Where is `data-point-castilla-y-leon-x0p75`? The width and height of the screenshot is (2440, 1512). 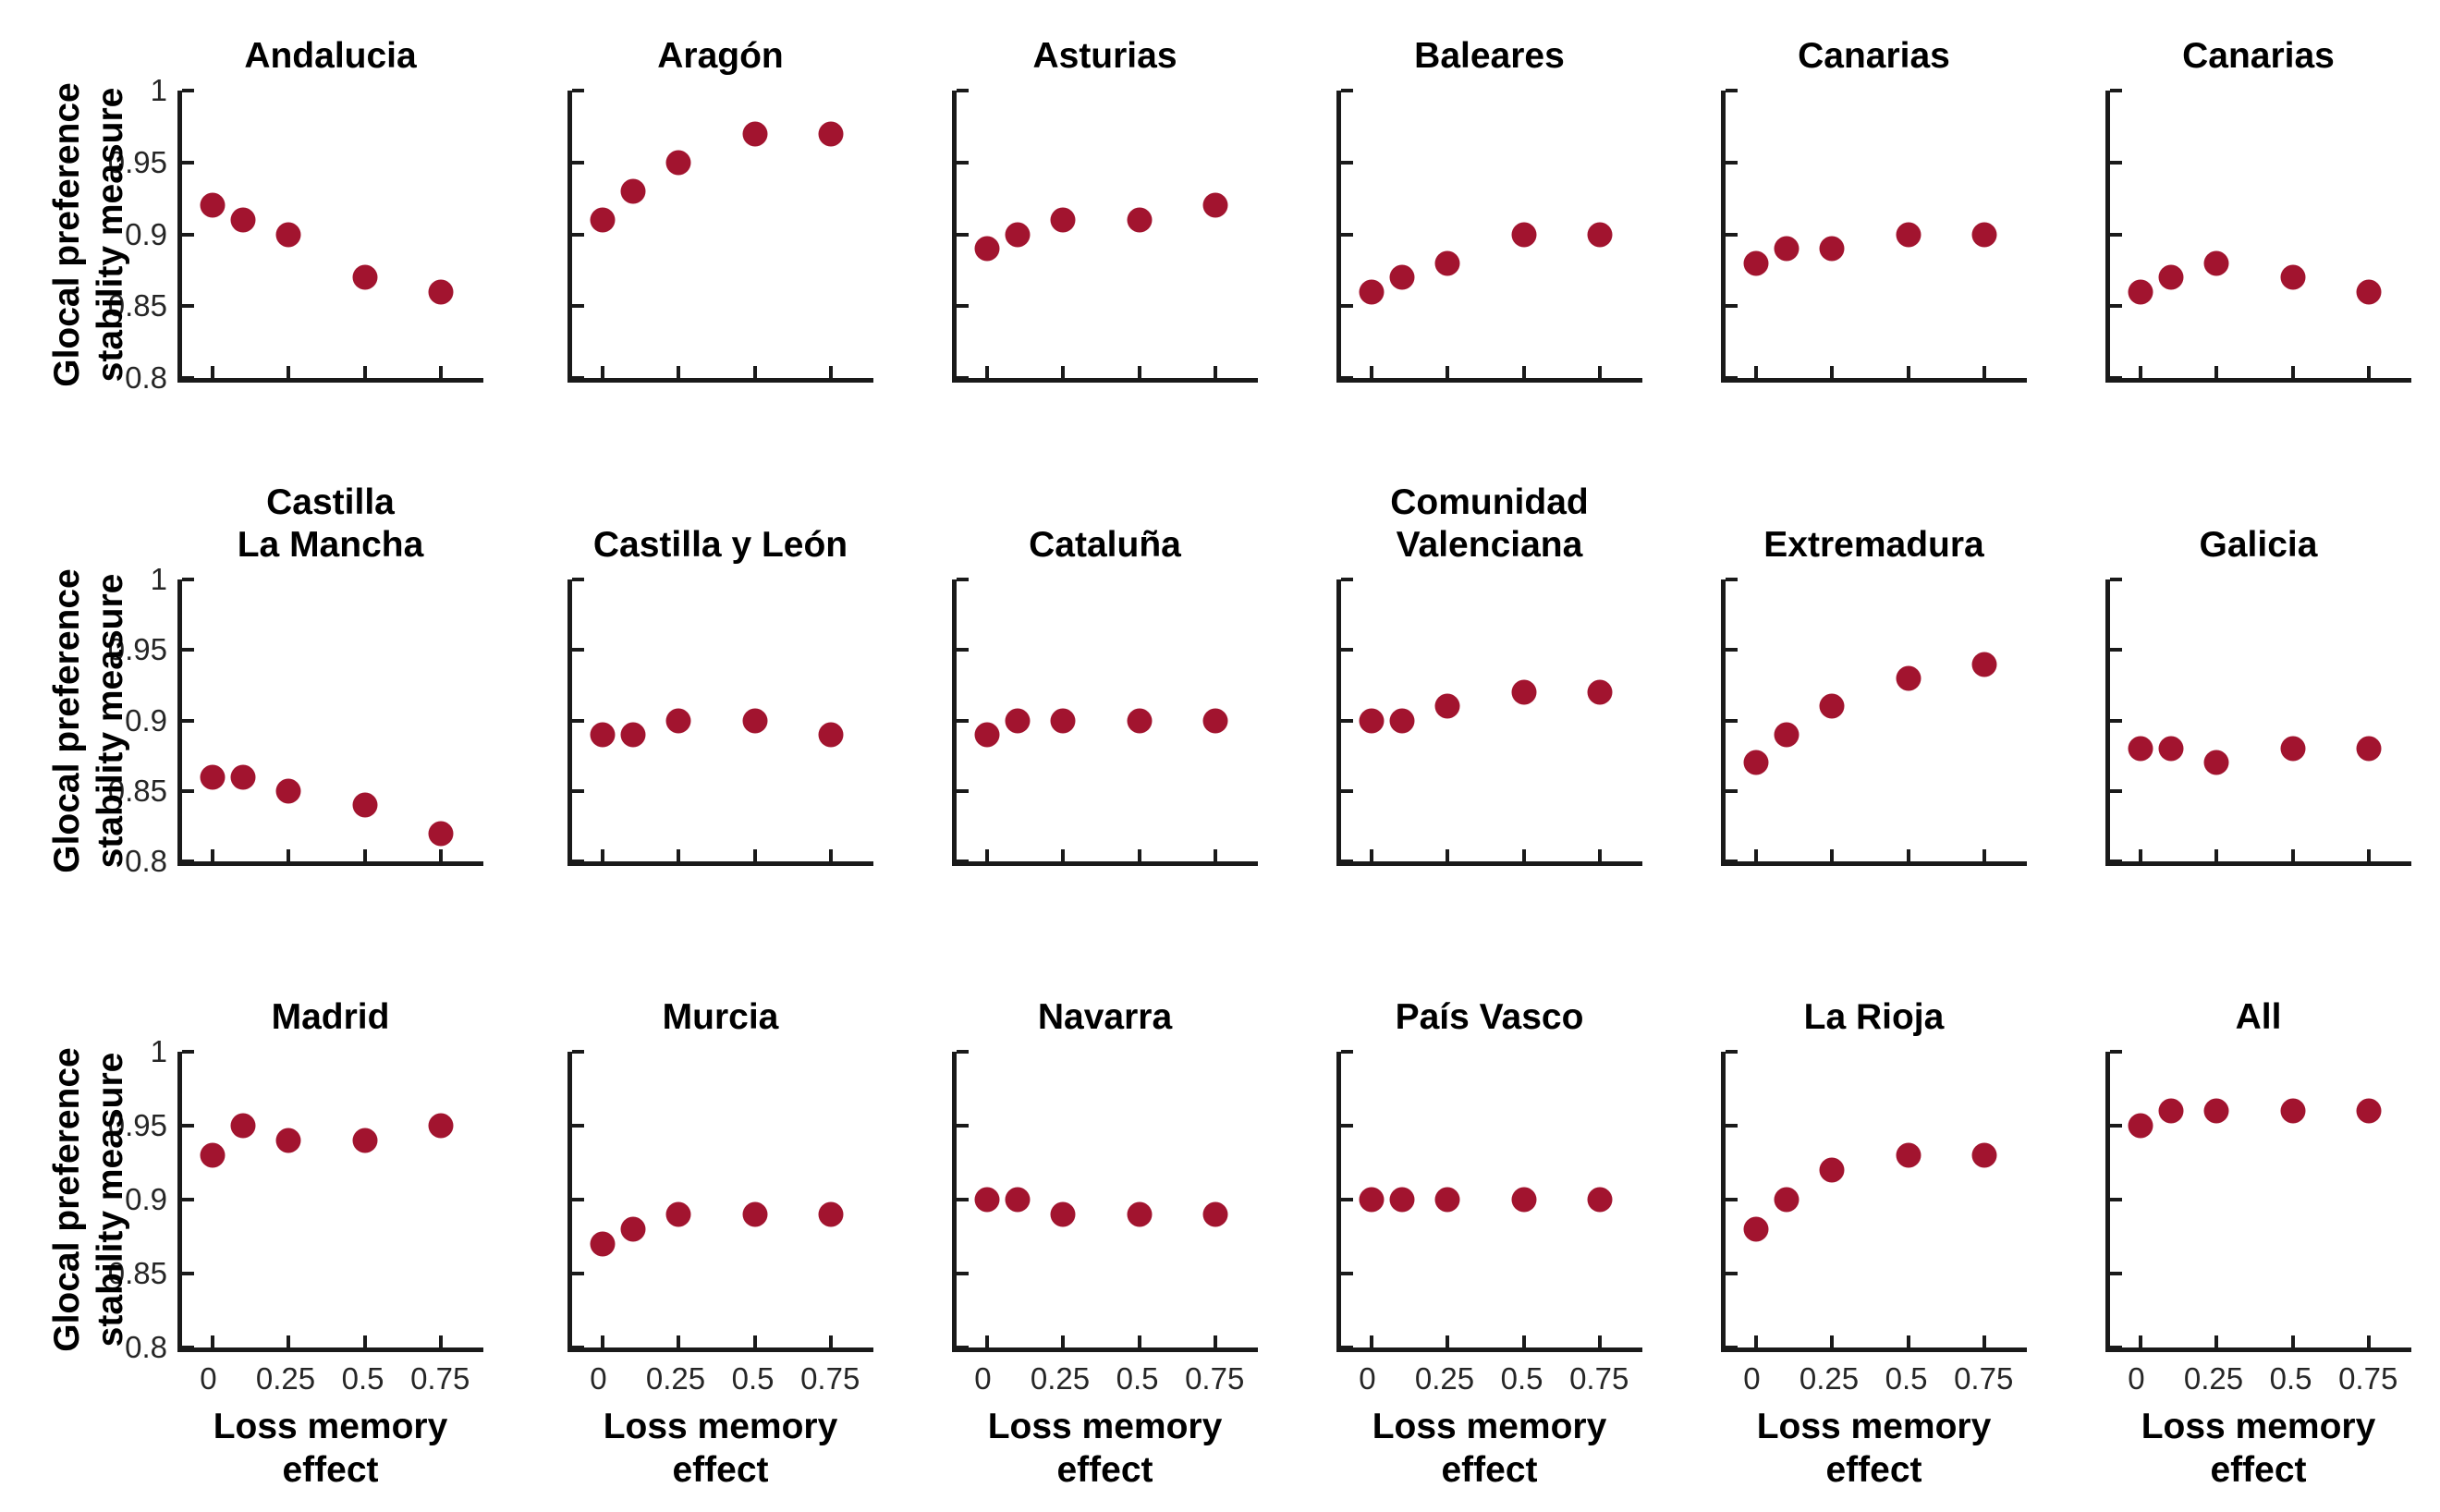
data-point-castilla-y-leon-x0p75 is located at coordinates (831, 735).